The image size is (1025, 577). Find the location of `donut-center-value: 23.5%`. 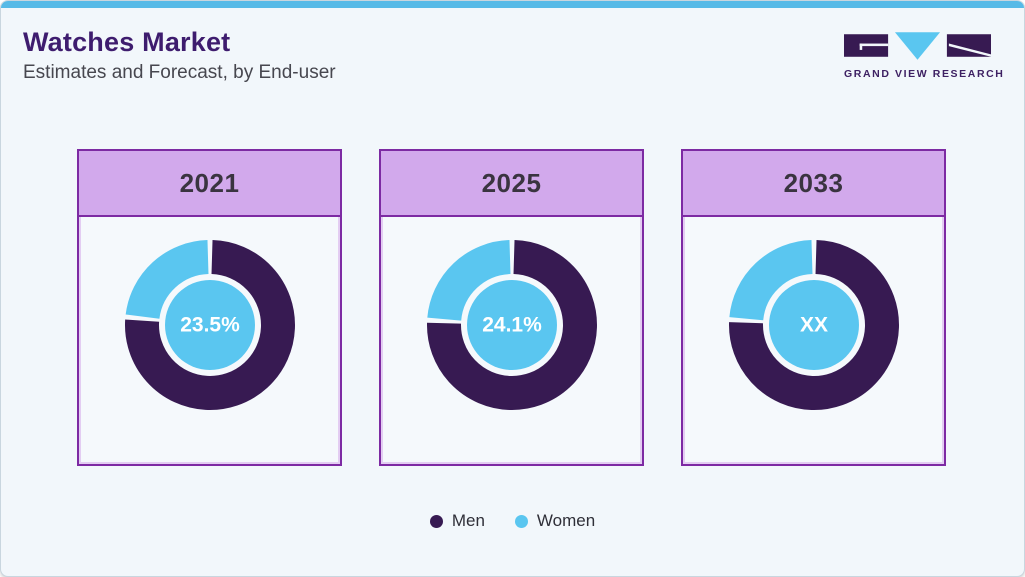

donut-center-value: 23.5% is located at coordinates (210, 325).